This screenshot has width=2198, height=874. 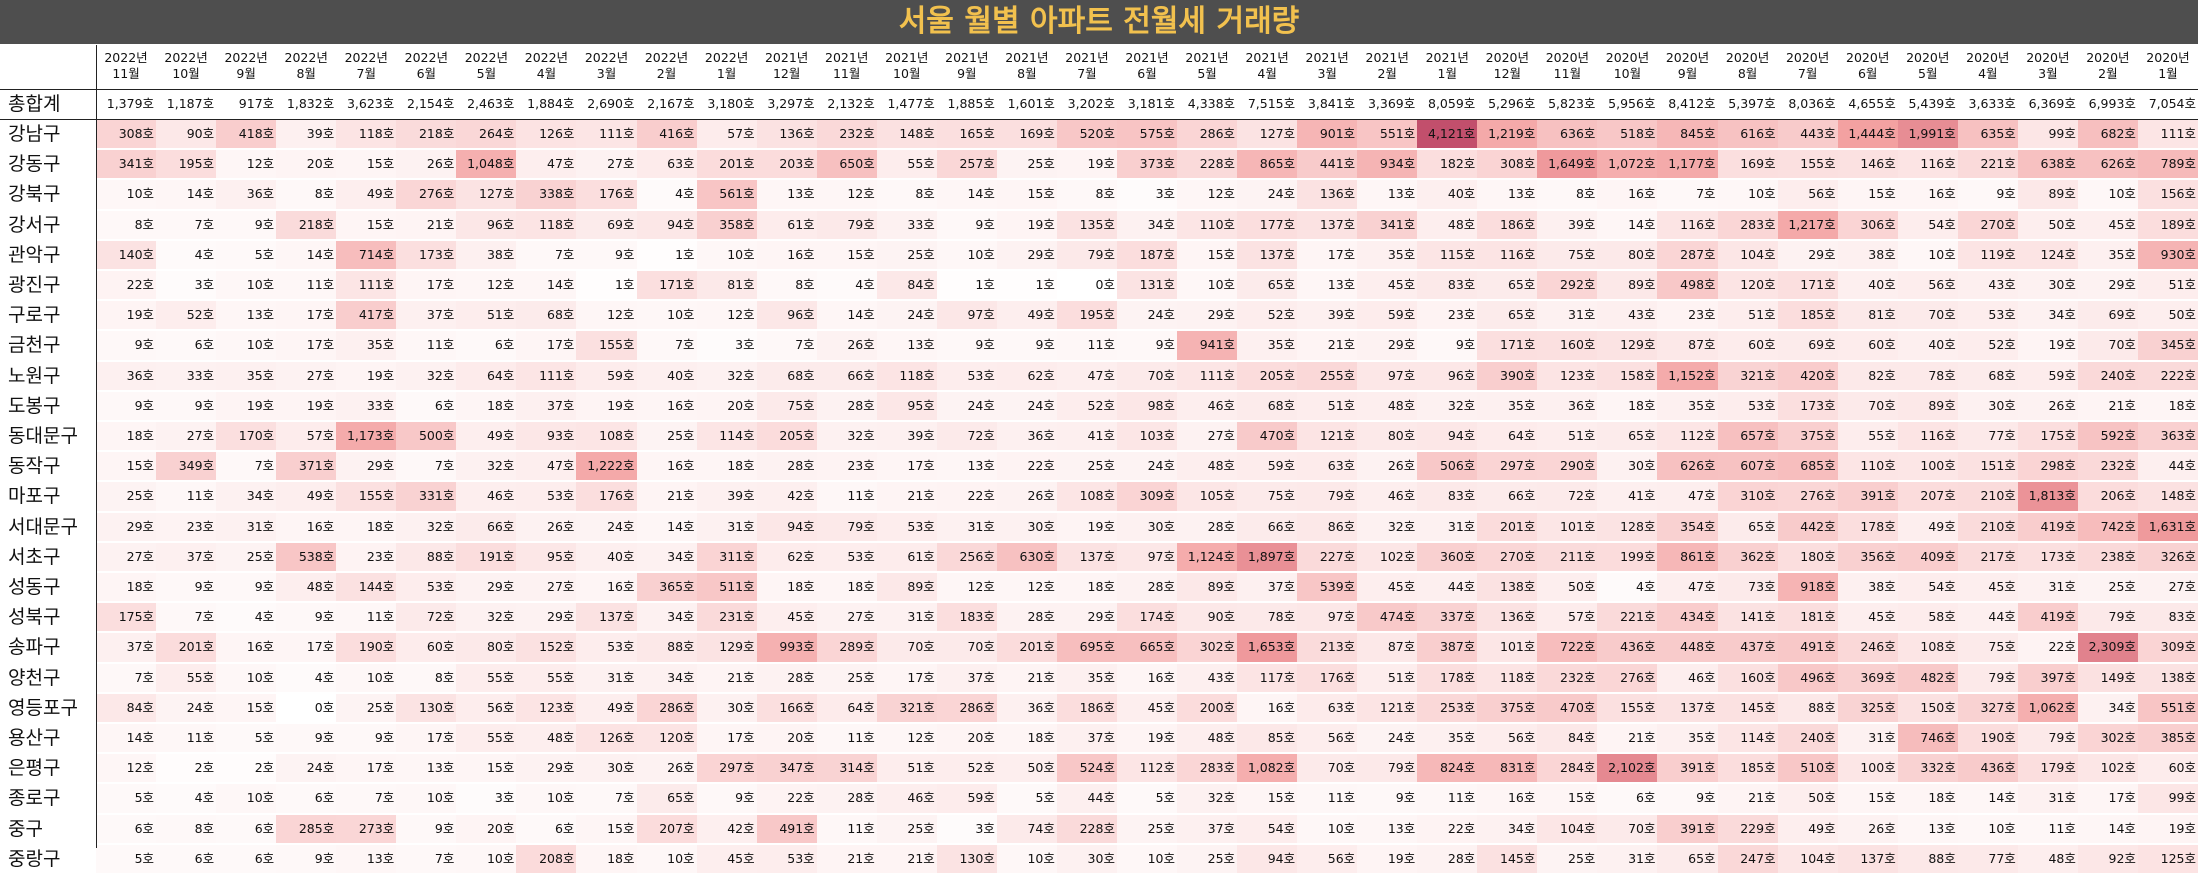 I want to click on heatmap-cell: 286호, so click(x=666, y=707).